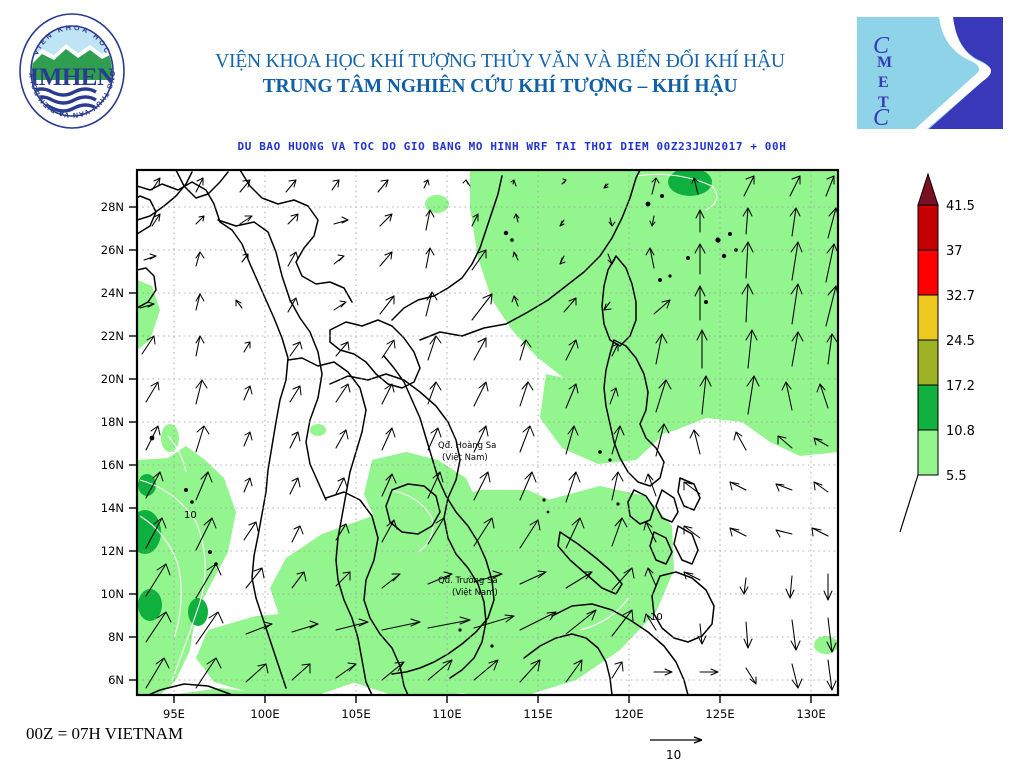  Describe the element at coordinates (881, 117) in the screenshot. I see `cmetc-letter-c-bottom: C` at that location.